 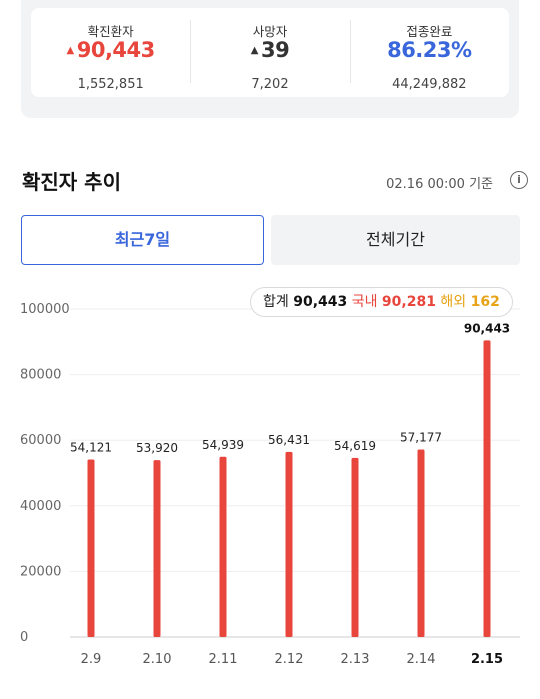 What do you see at coordinates (408, 302) in the screenshot?
I see `tooltip-domestic-value: 90,281` at bounding box center [408, 302].